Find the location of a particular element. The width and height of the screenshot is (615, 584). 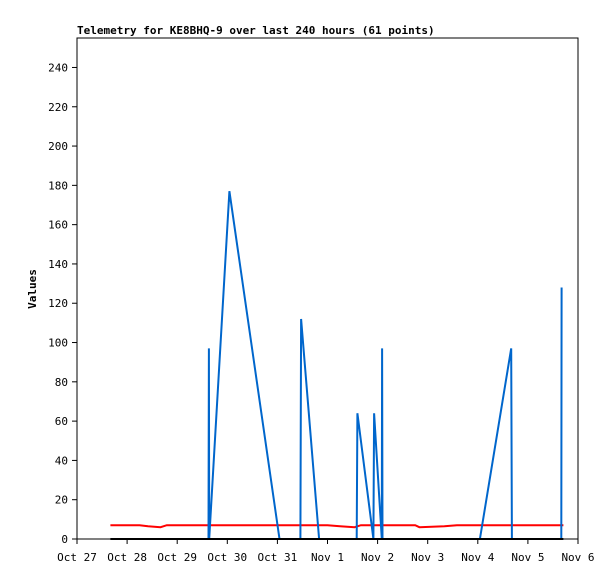

x-tick-label: Oct 31 is located at coordinates (278, 557).